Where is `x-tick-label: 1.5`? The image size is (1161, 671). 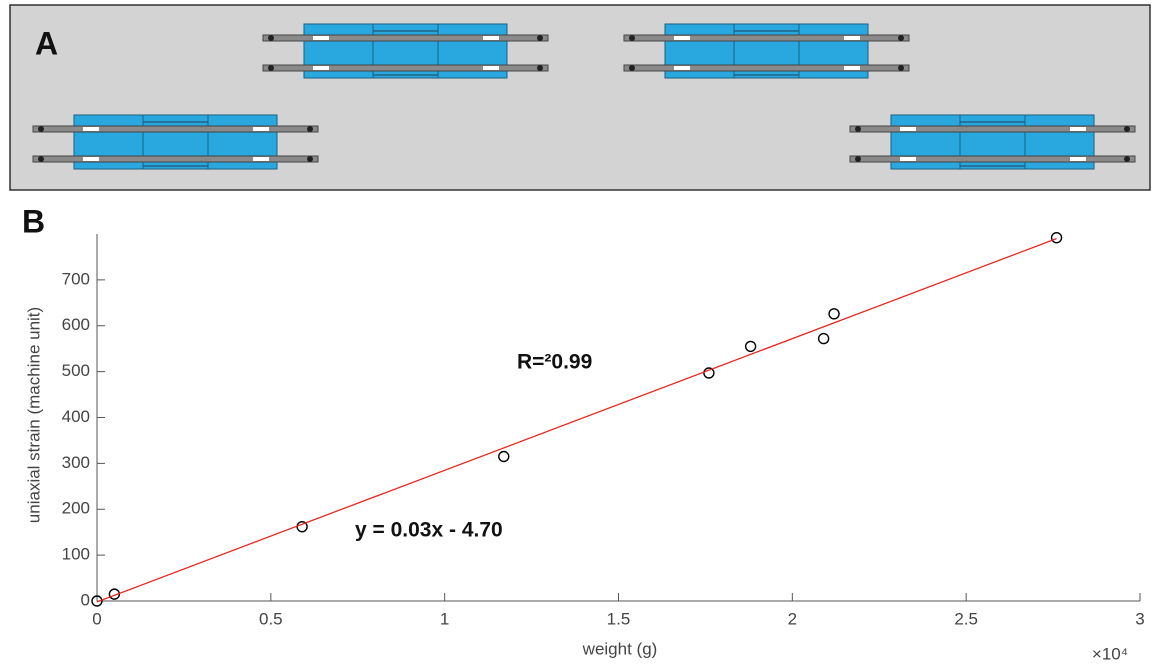 x-tick-label: 1.5 is located at coordinates (619, 618).